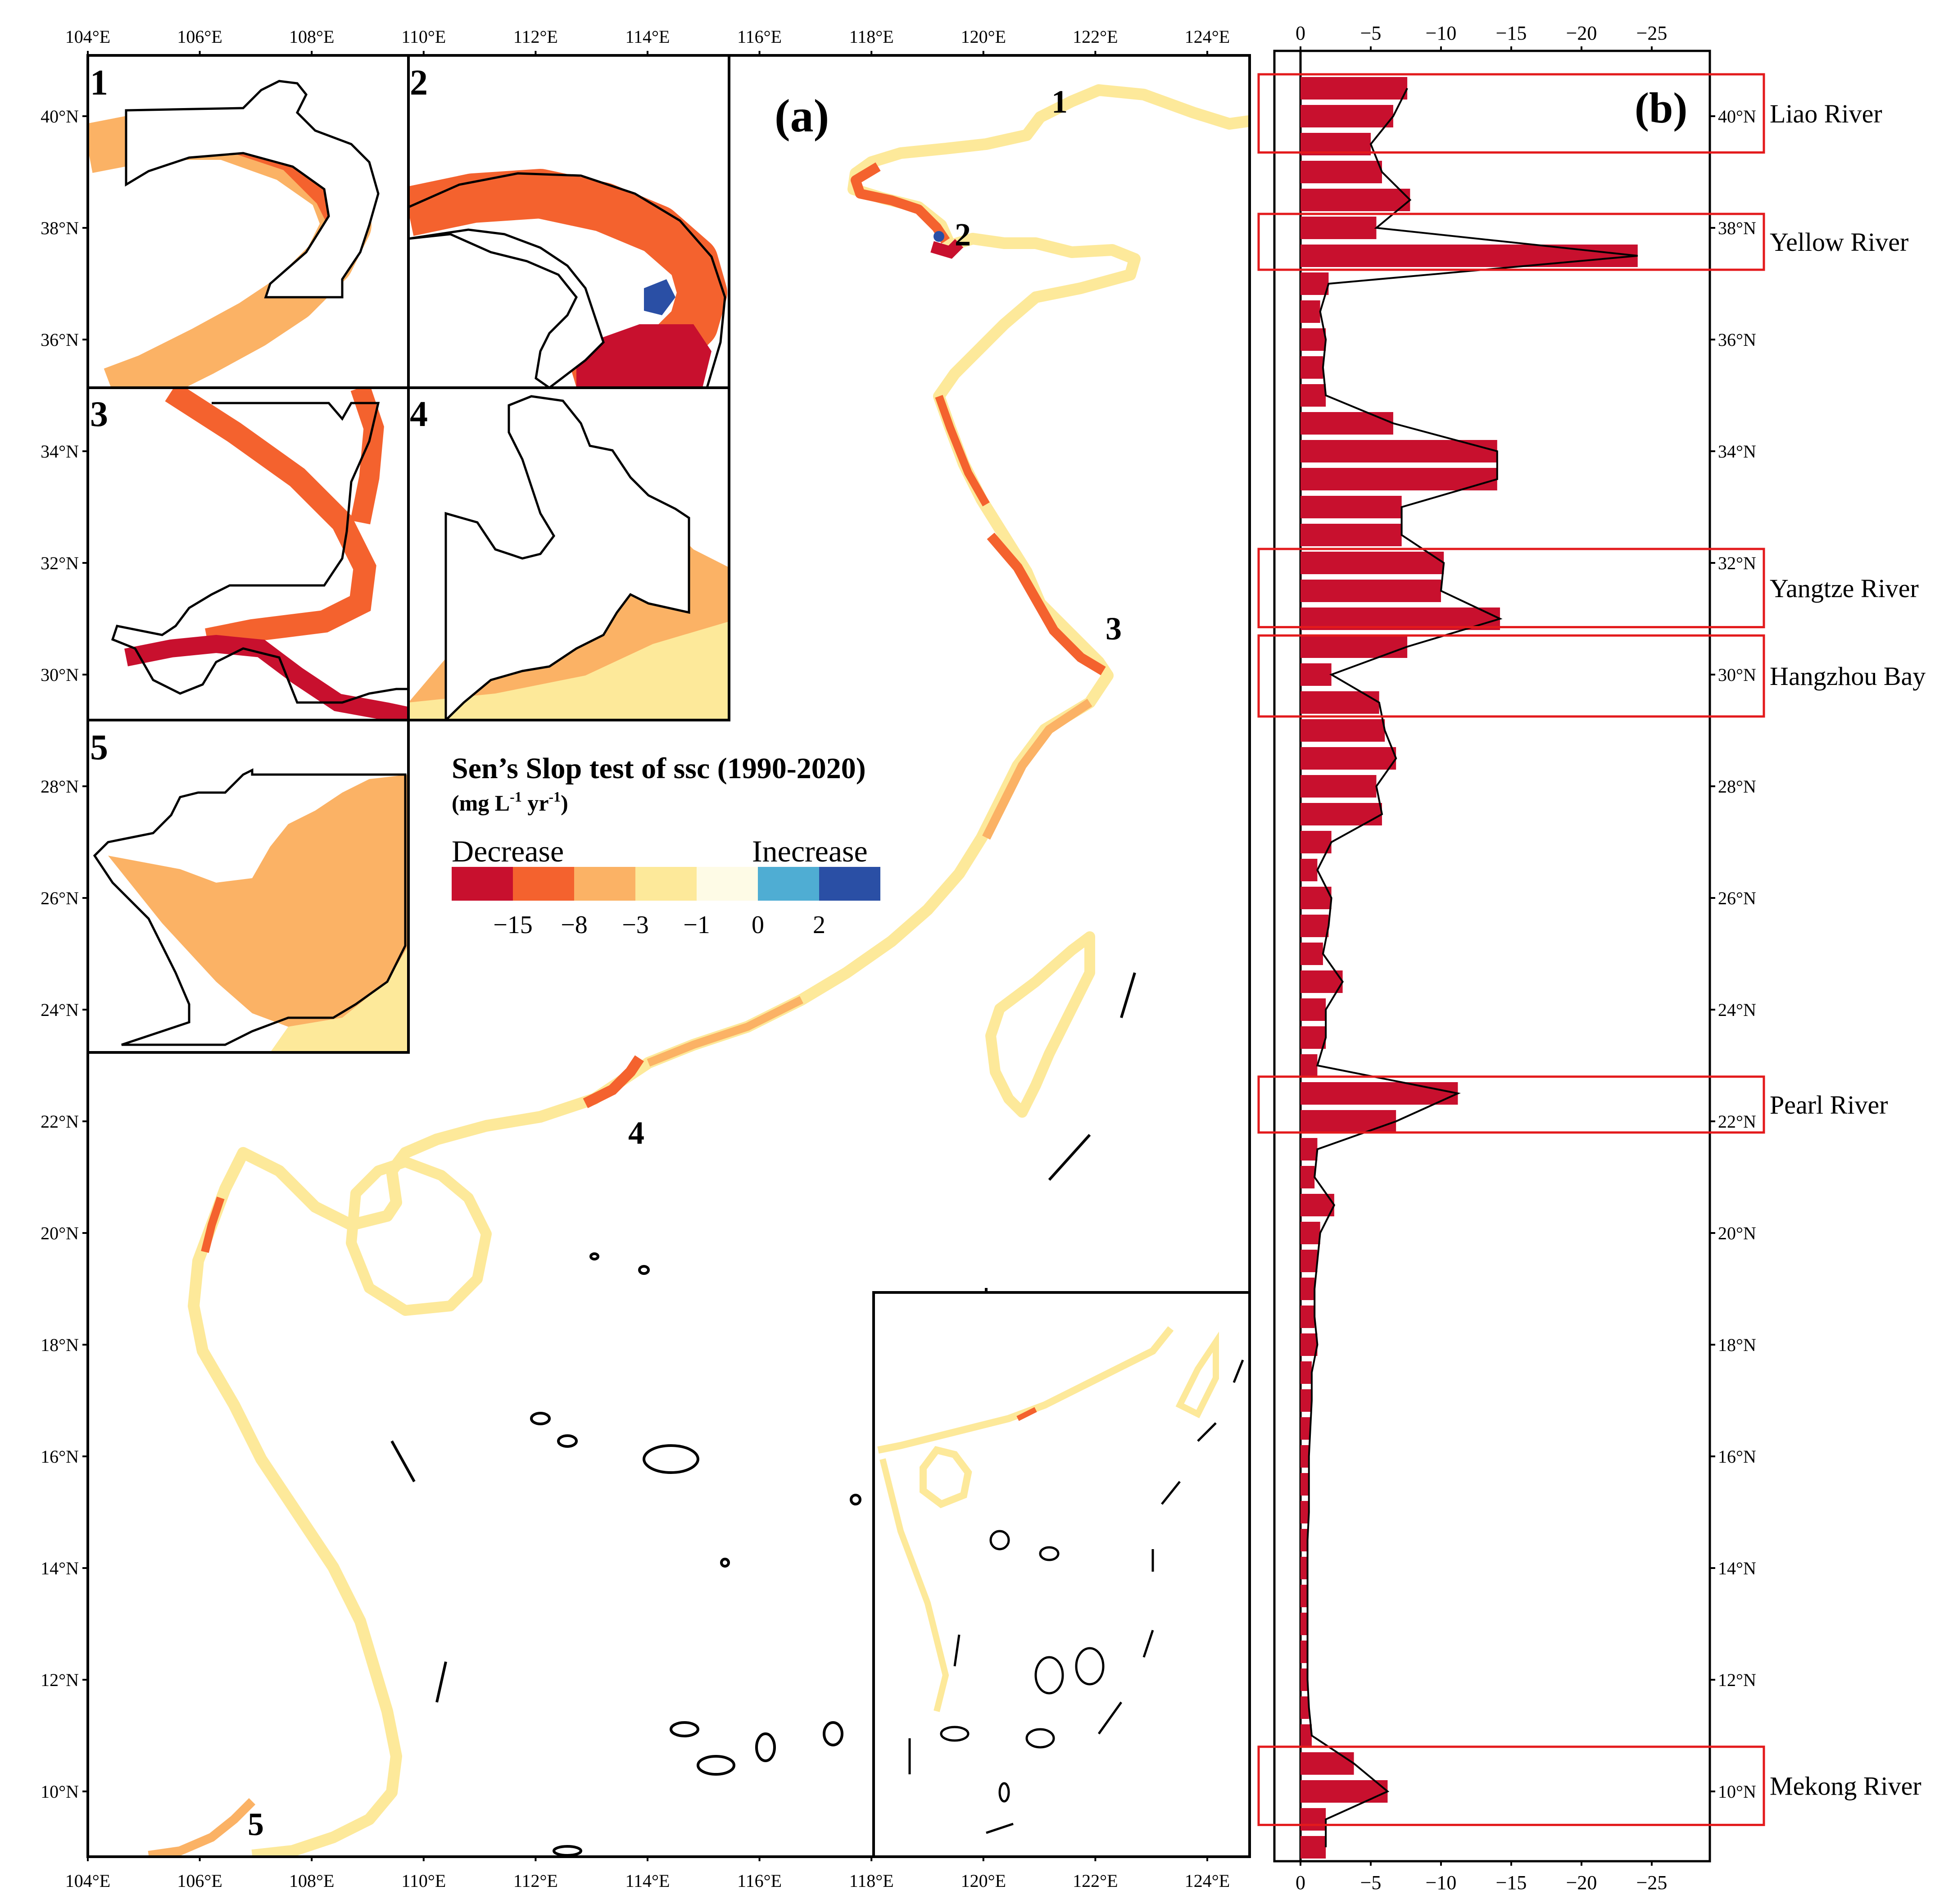 This screenshot has width=1953, height=1904. Describe the element at coordinates (99, 747) in the screenshot. I see `inset-number: 5` at that location.